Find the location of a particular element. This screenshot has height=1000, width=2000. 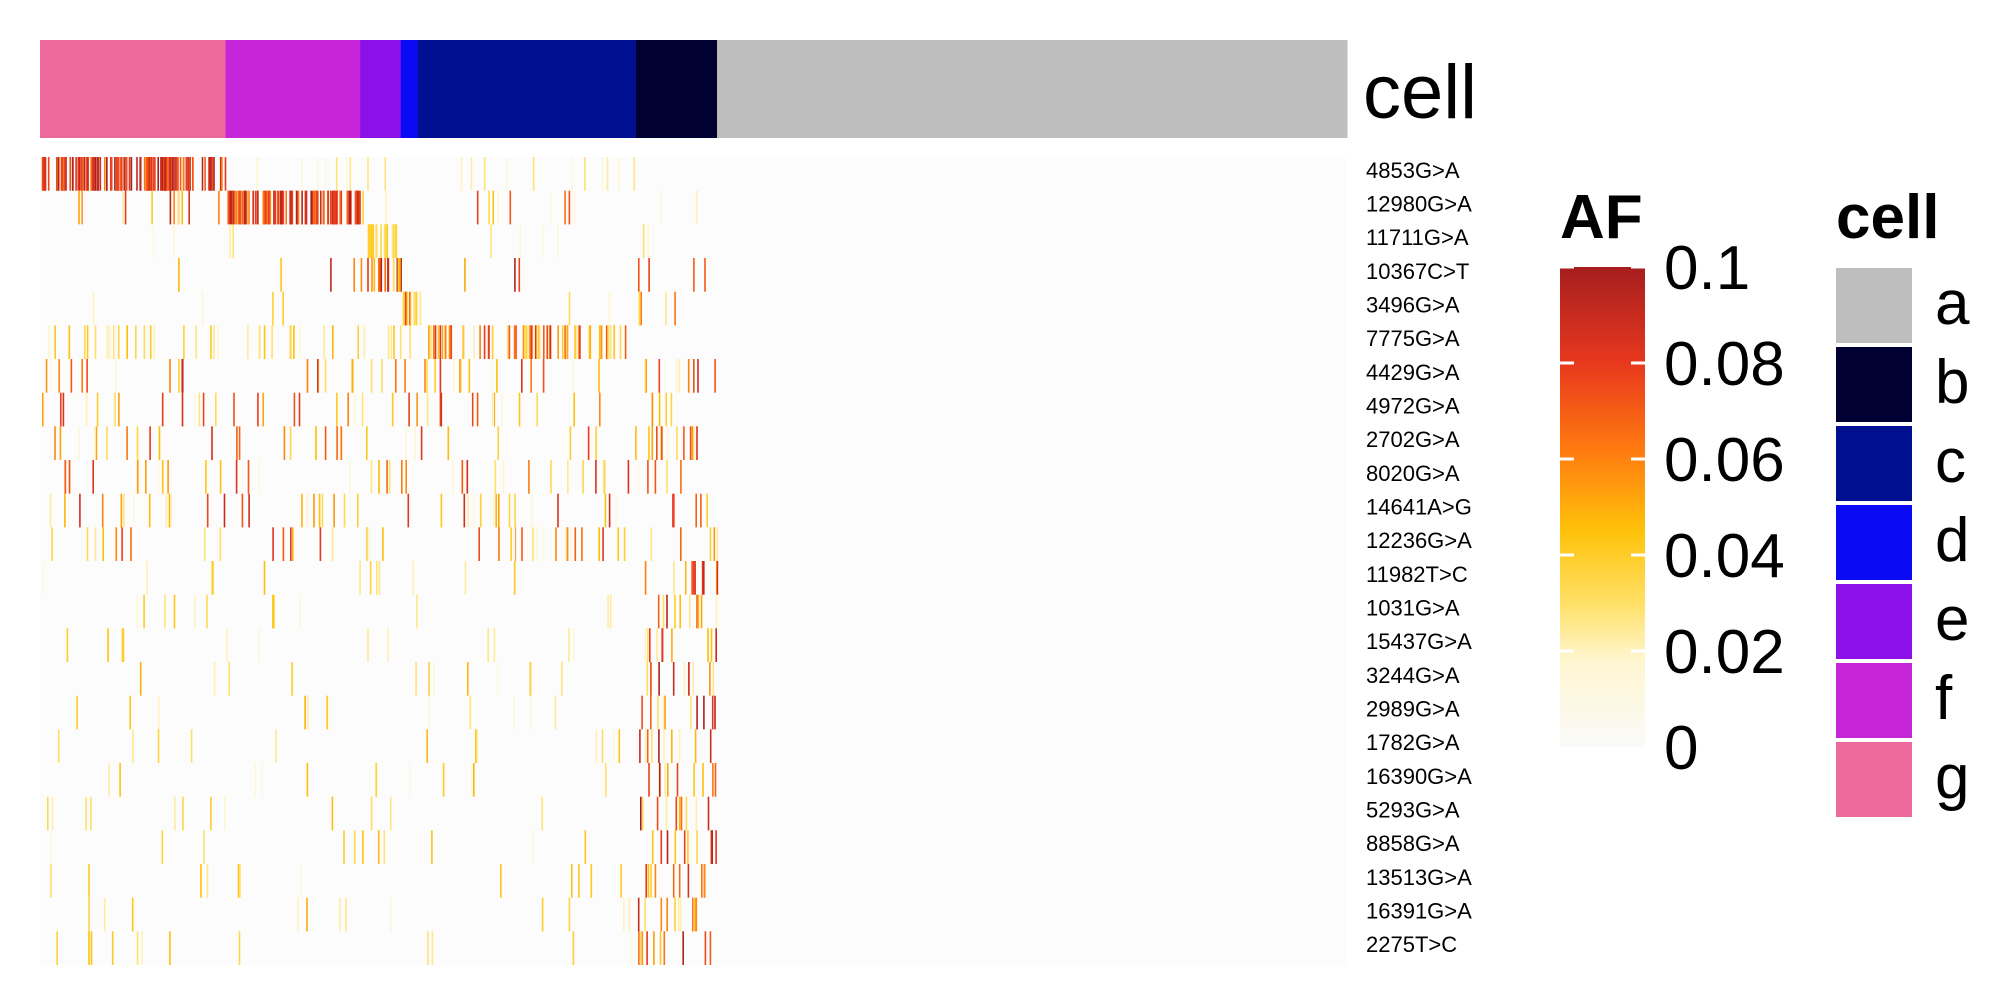

af-tick-label: 0.1 is located at coordinates (1707, 268).